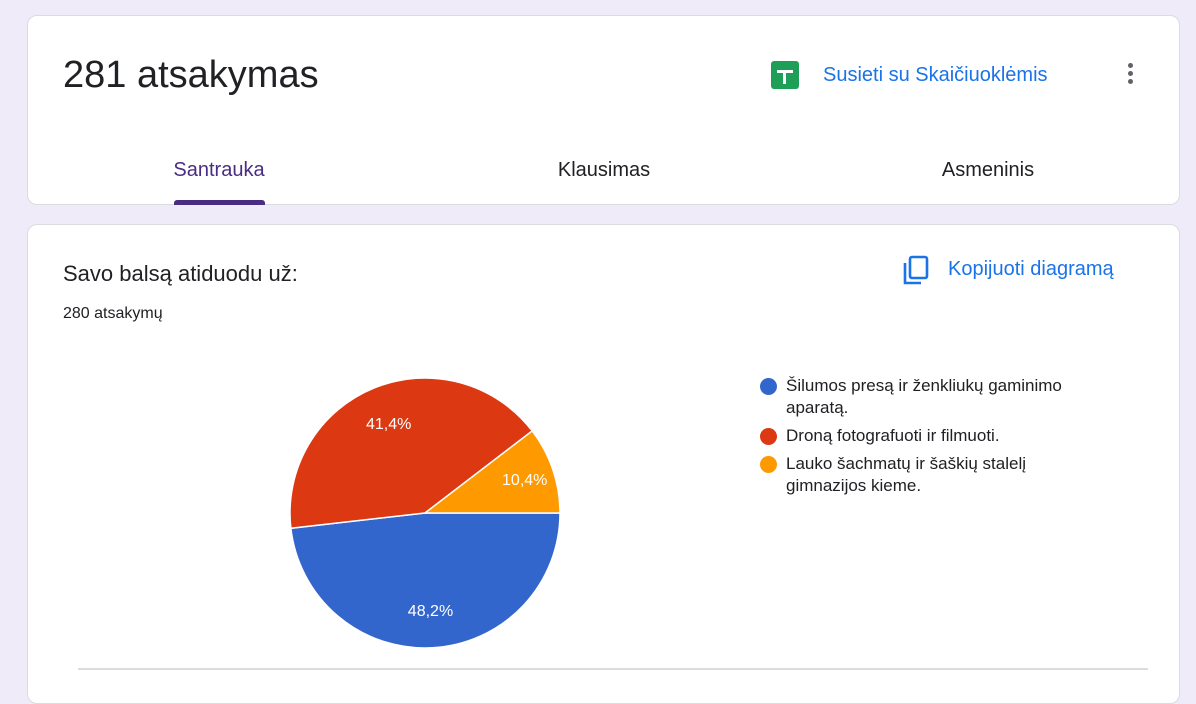 Image resolution: width=1196 pixels, height=704 pixels. What do you see at coordinates (893, 435) in the screenshot?
I see `legend-label: Droną fotografuoti ir filmuoti.` at bounding box center [893, 435].